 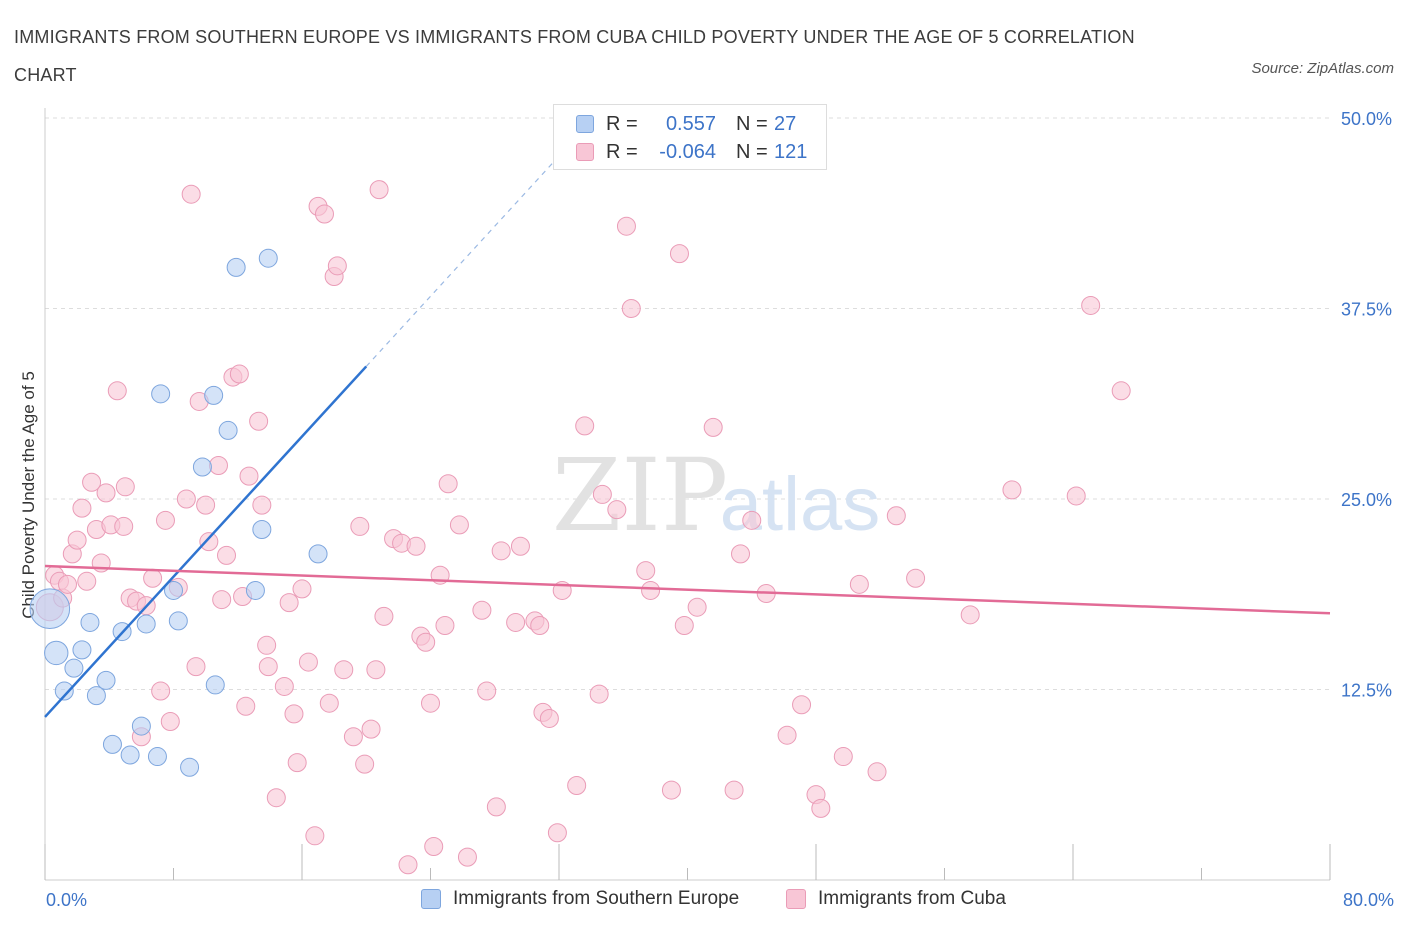 I want to click on legend-row-cuba: R = -0.064 N = 121, so click(x=691, y=152).